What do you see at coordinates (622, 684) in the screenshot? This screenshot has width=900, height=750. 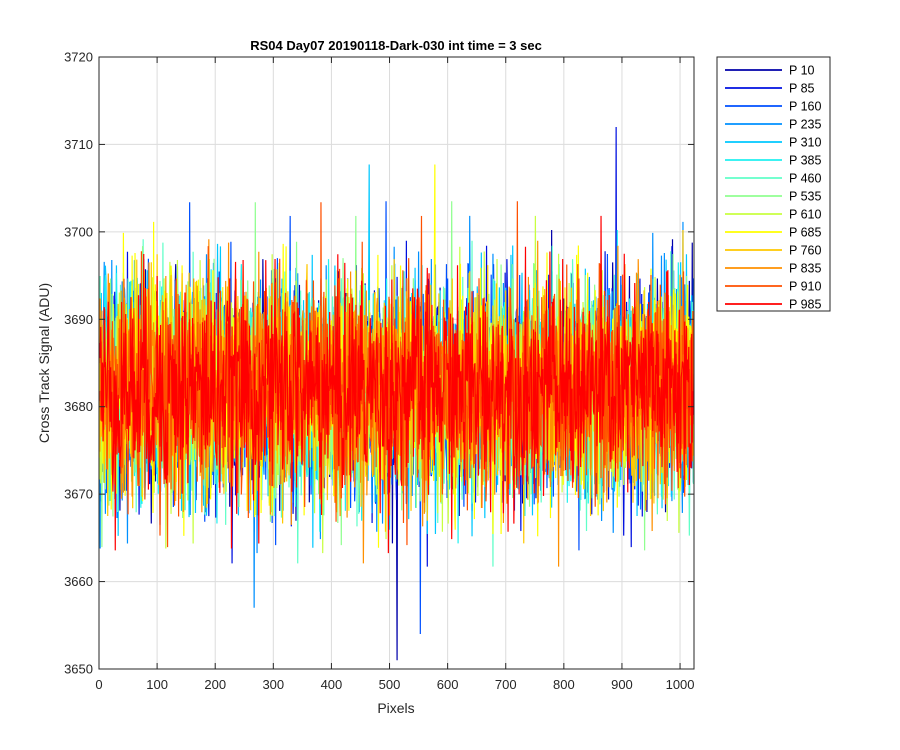 I see `x-tick-label: 900` at bounding box center [622, 684].